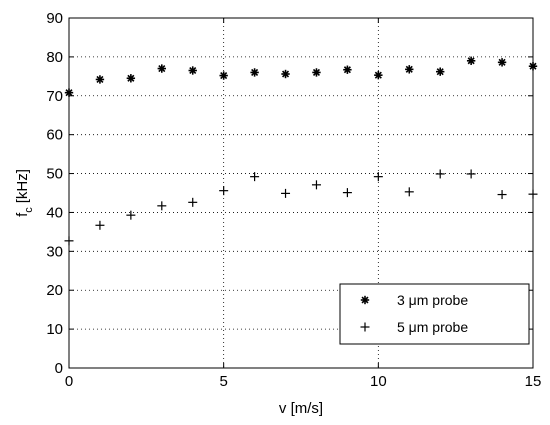 The height and width of the screenshot is (425, 550). Describe the element at coordinates (432, 327) in the screenshot. I see `legend-label-5um: 5 μm probe` at that location.